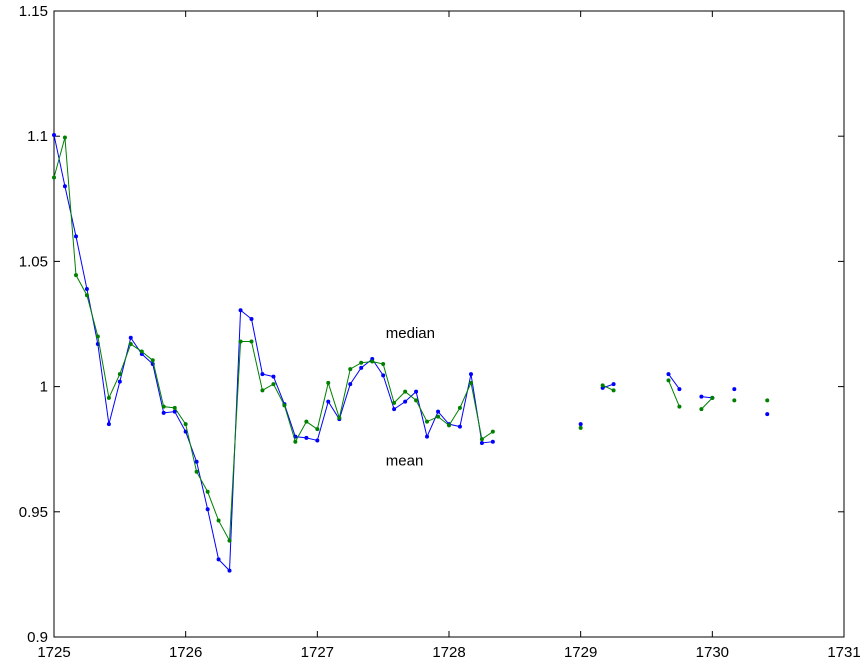  I want to click on x-tick-label: 1730, so click(712, 652).